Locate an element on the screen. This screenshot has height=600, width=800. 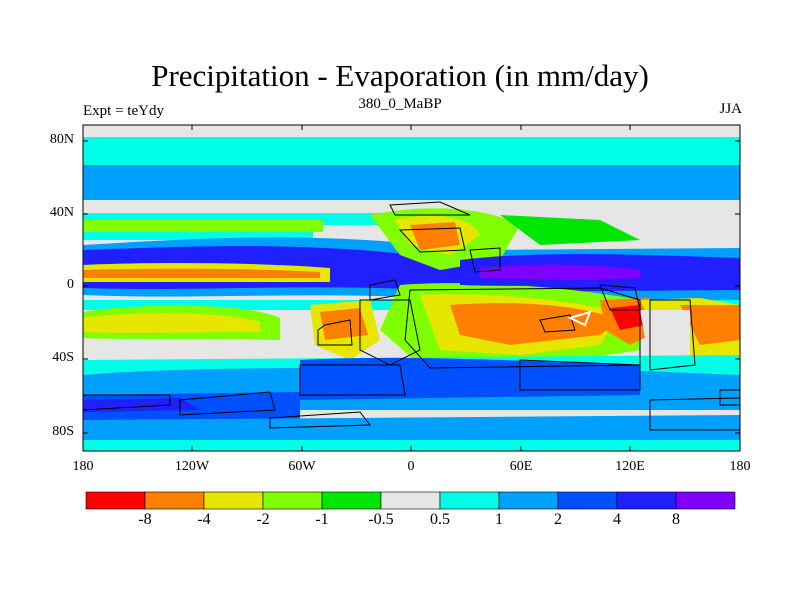
lat-label-80n: 80N is located at coordinates (61, 139).